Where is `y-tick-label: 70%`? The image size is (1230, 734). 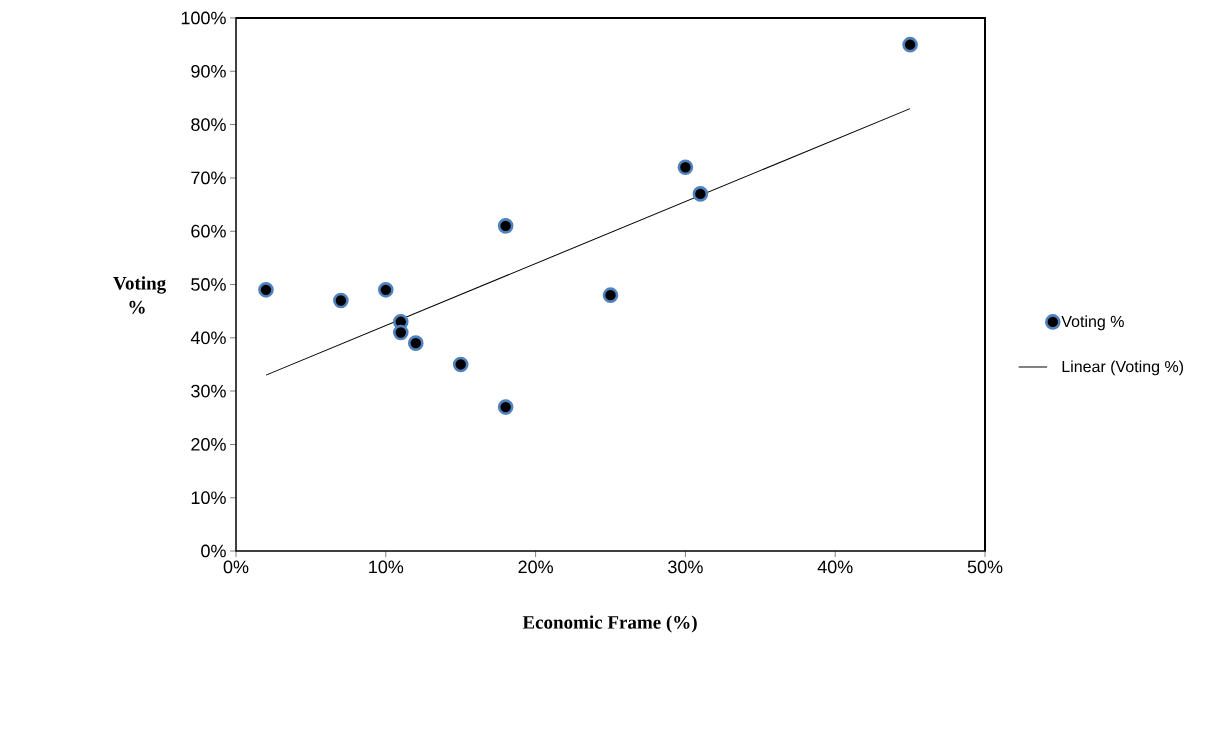 y-tick-label: 70% is located at coordinates (208, 178).